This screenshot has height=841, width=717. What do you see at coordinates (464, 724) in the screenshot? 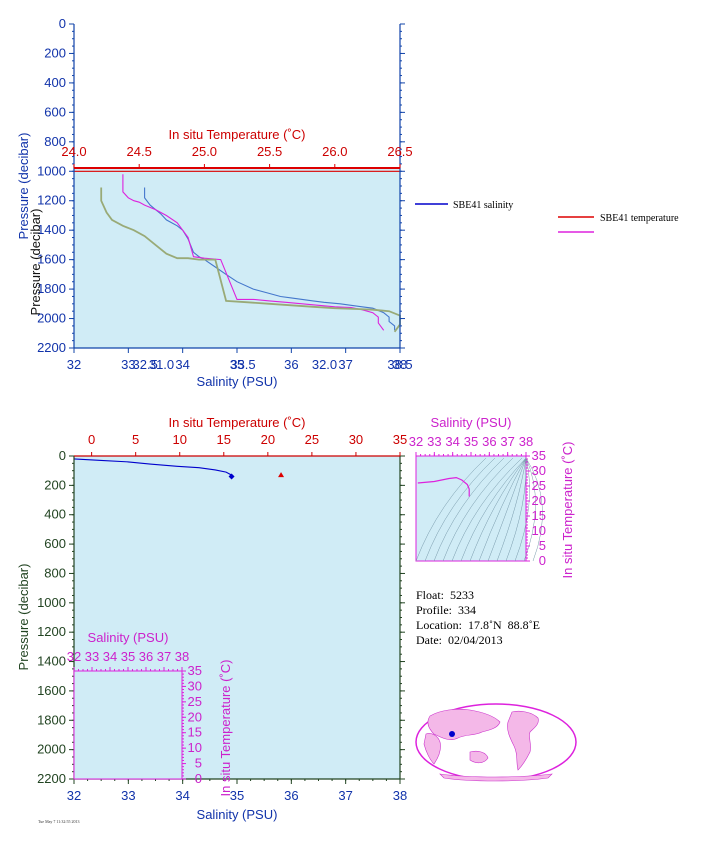
I see `map-landmass-eurasia` at bounding box center [464, 724].